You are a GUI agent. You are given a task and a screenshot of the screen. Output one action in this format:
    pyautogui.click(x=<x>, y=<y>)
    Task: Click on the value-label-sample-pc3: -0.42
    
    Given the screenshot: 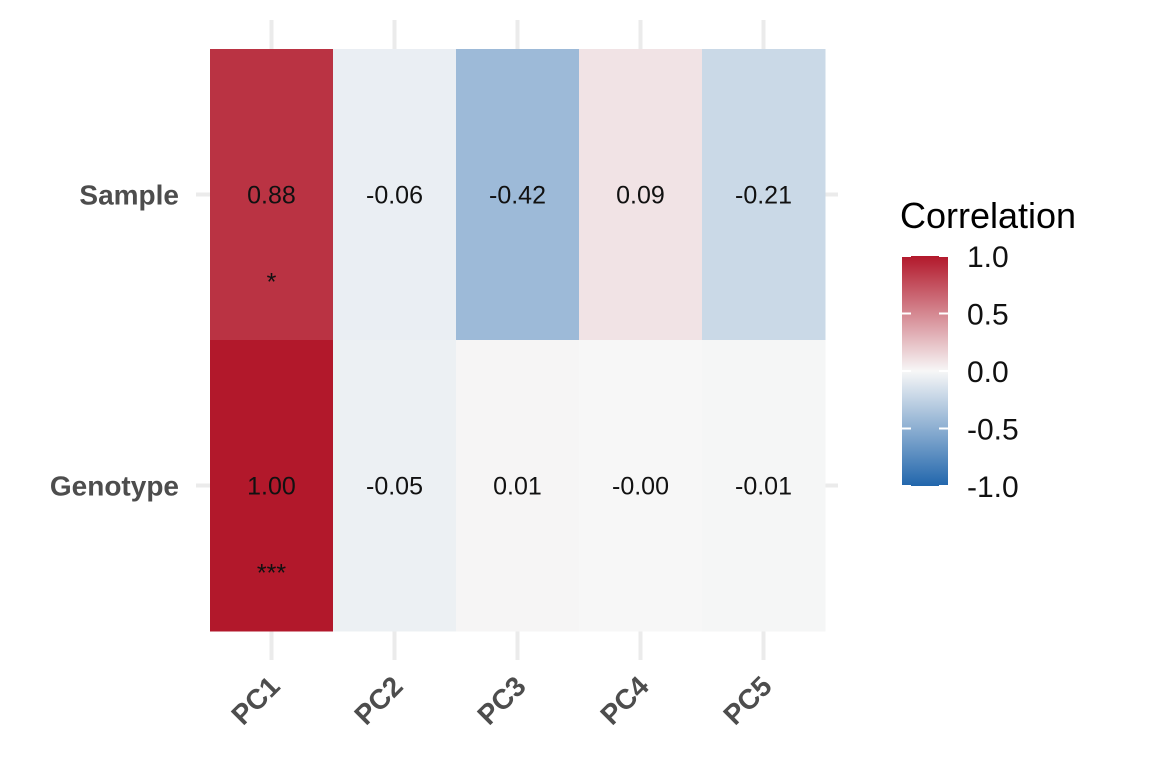 What is the action you would take?
    pyautogui.click(x=517, y=196)
    